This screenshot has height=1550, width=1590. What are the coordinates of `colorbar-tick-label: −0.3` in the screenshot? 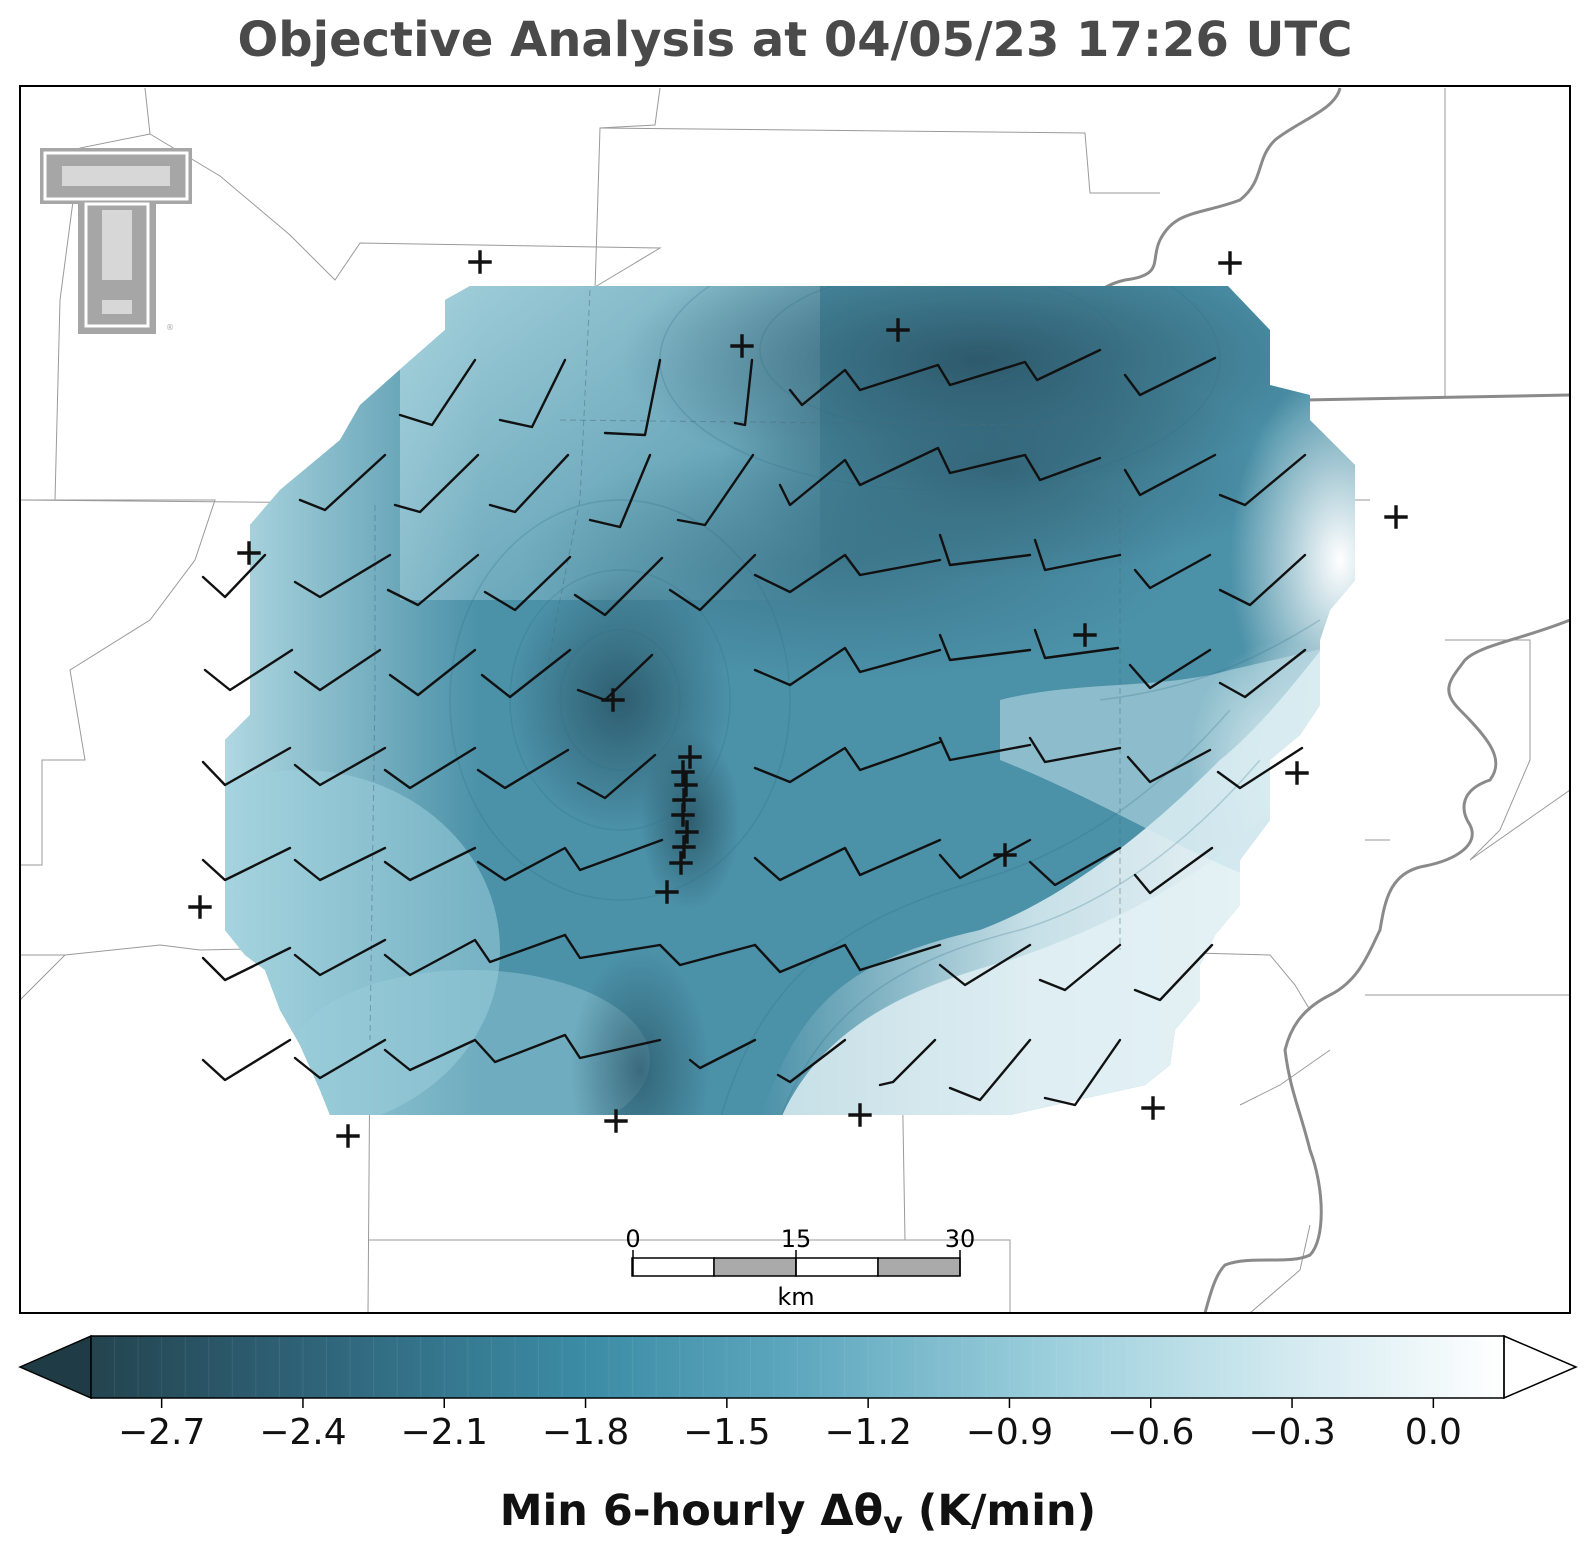 It's located at (1291, 1432).